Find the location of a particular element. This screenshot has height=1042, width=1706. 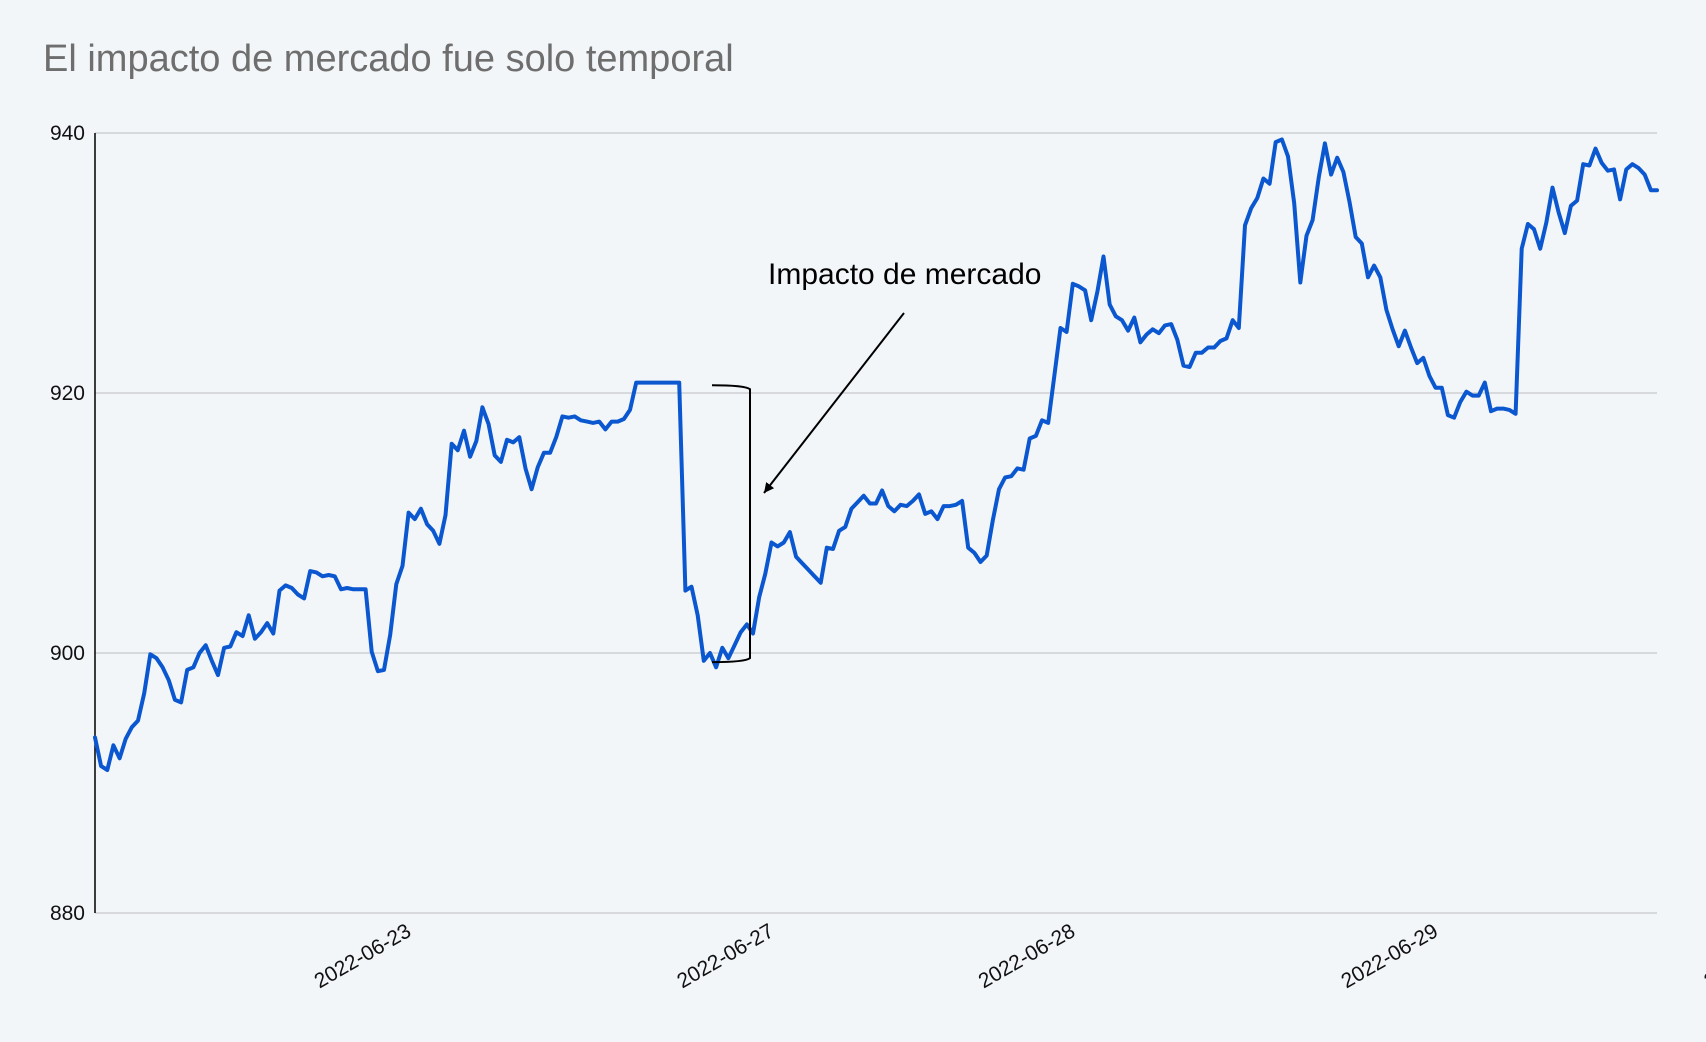

y-tick-label: 940 is located at coordinates (67, 133).